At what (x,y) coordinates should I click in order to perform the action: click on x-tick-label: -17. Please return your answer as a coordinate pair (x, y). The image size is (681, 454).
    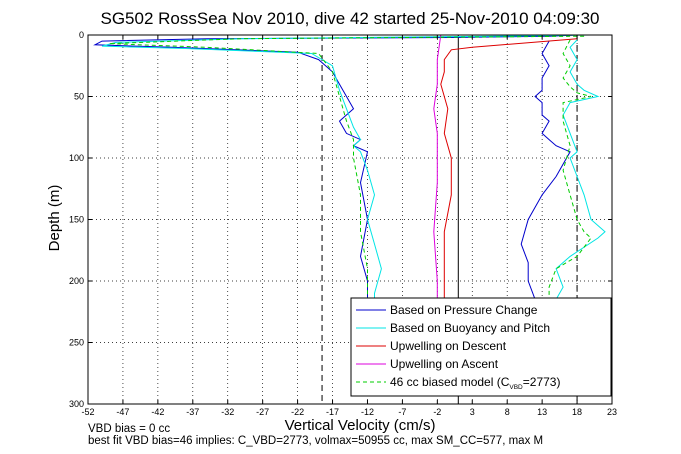
    Looking at the image, I should click on (332, 412).